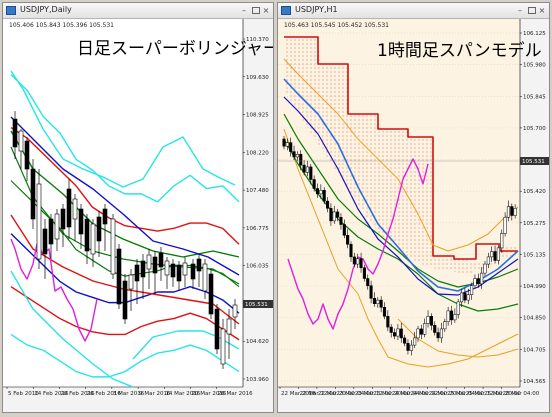  I want to click on hourly-price-tick: 104.990, so click(534, 287).